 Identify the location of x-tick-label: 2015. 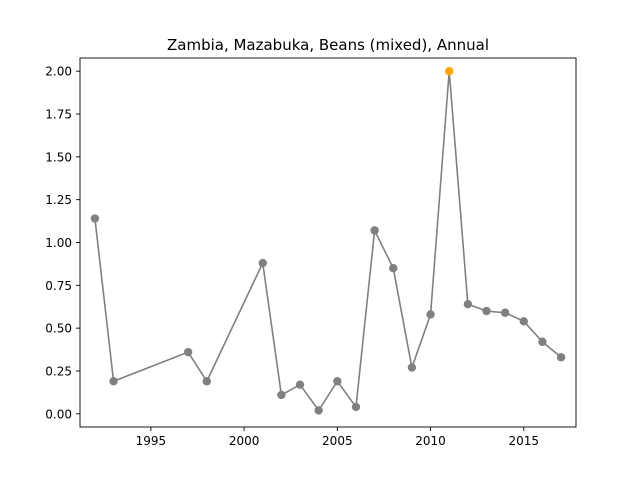
(524, 441).